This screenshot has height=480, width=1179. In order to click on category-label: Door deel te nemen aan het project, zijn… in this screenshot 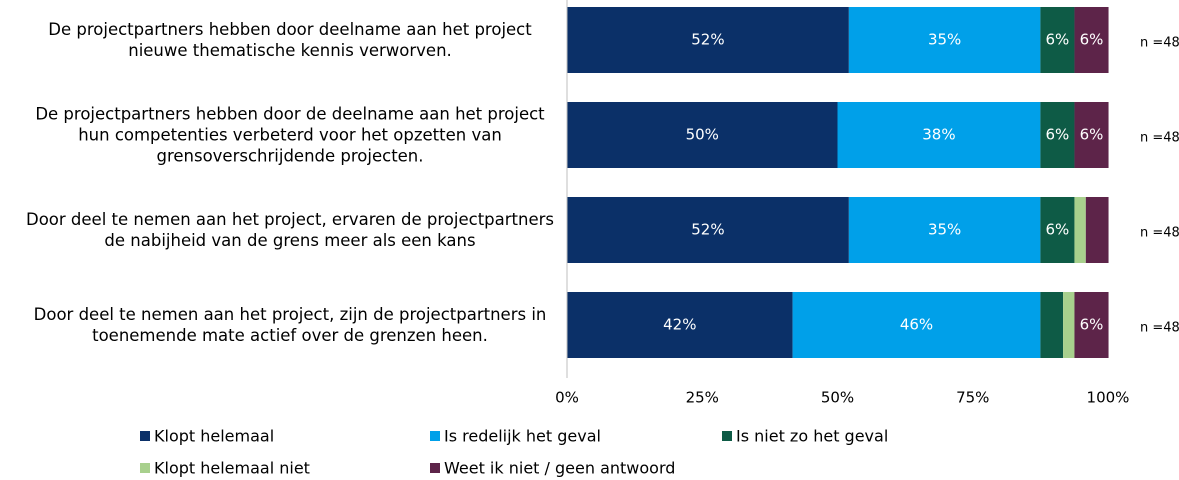, I will do `click(290, 325)`.